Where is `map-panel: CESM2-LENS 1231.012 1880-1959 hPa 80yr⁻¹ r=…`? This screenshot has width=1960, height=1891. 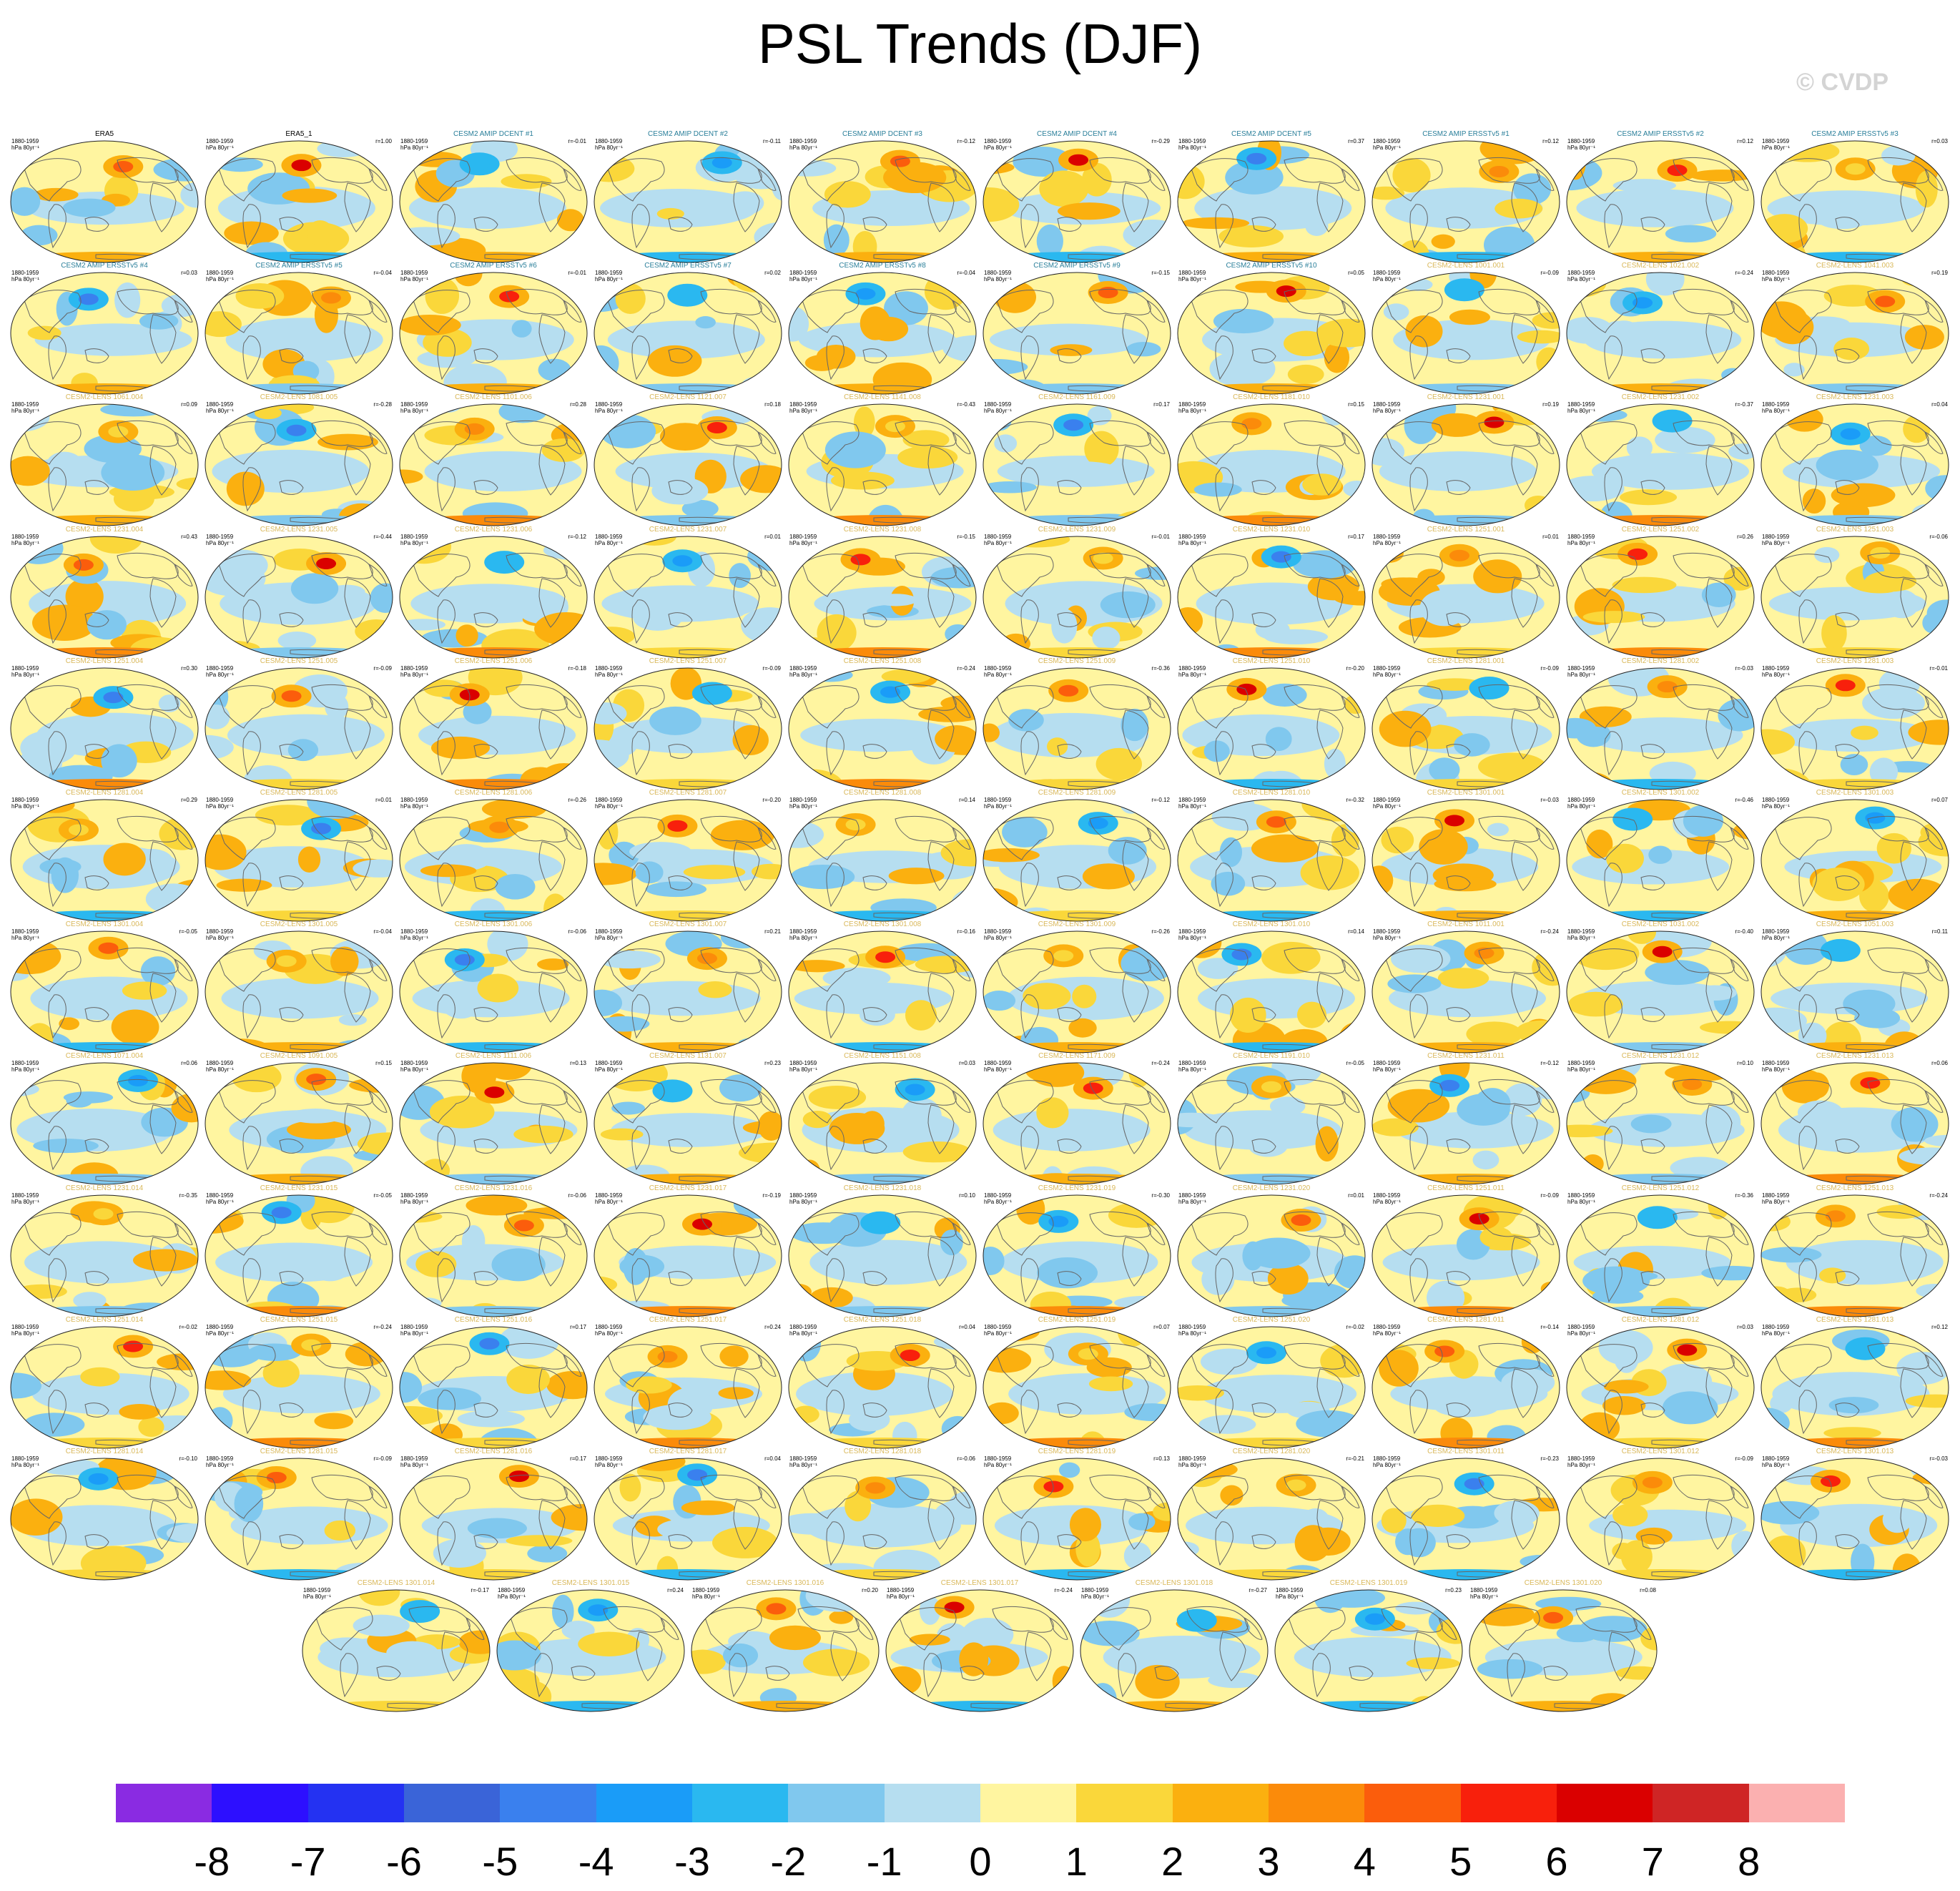
map-panel: CESM2-LENS 1231.012 1880-1959 hPa 80yr⁻¹ r=… is located at coordinates (1660, 1119).